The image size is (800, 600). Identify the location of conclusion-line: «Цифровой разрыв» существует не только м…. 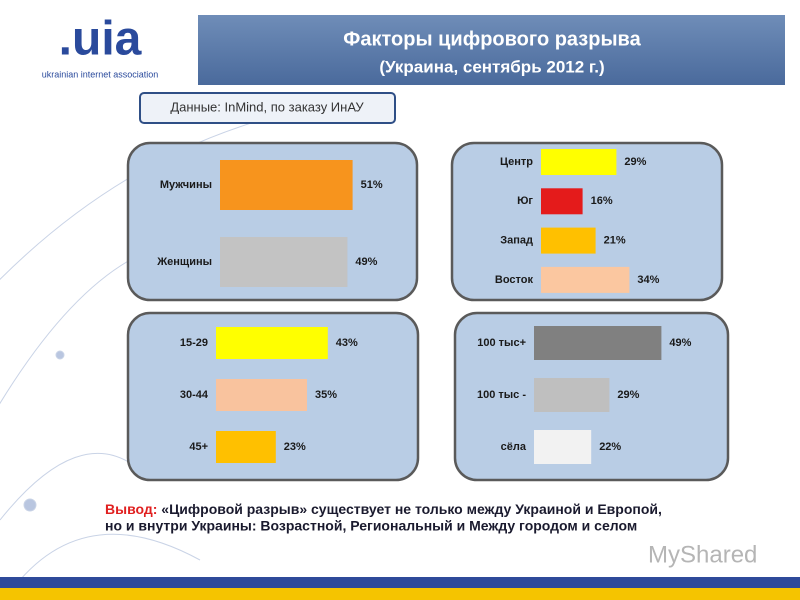
(411, 509).